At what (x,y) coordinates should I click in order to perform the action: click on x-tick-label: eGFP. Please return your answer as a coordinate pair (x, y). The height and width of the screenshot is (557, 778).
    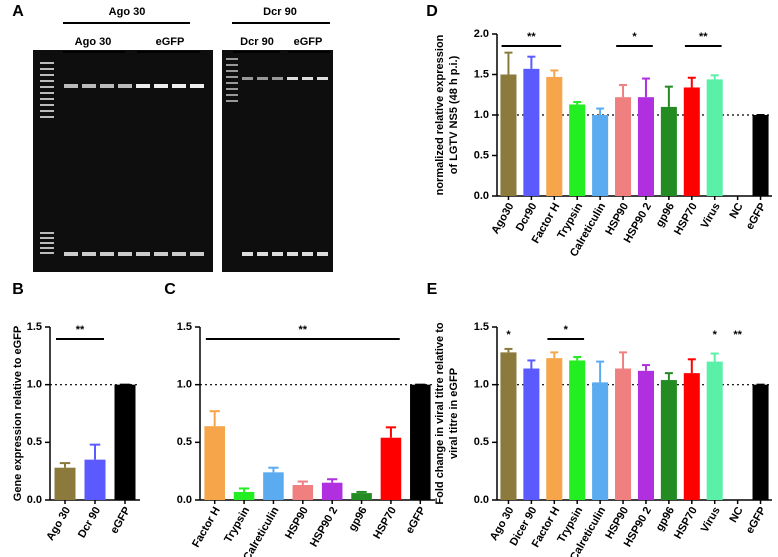
    Looking at the image, I should click on (756, 216).